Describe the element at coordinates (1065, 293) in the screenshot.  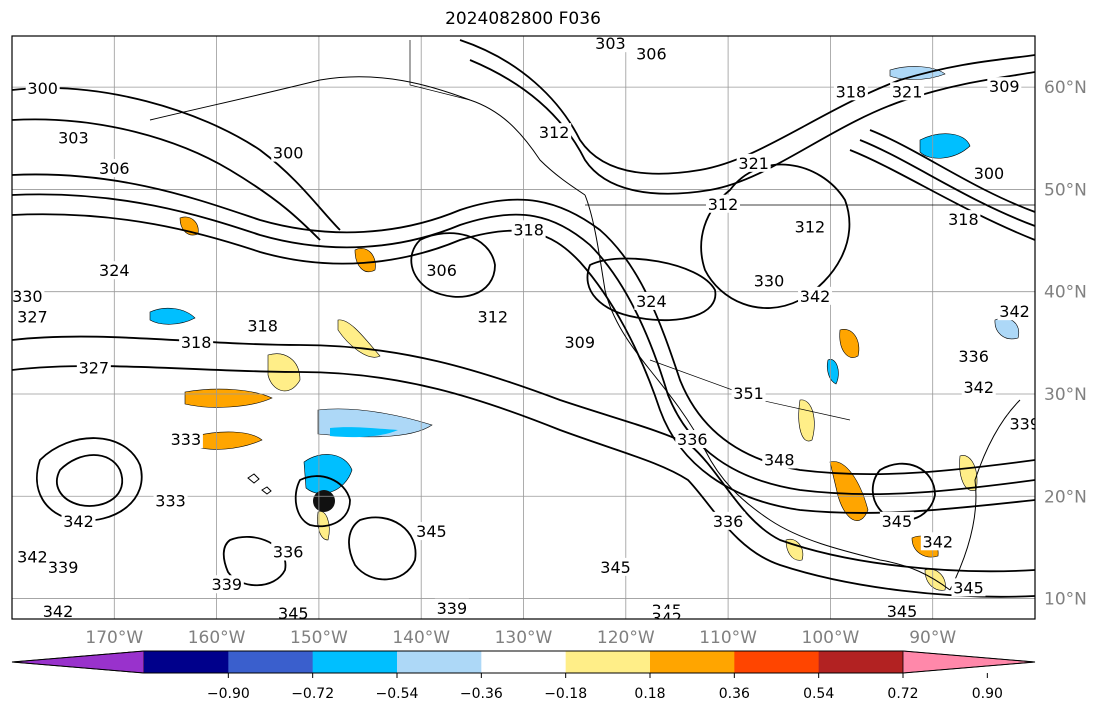
I see `latitude-label: 40°N` at that location.